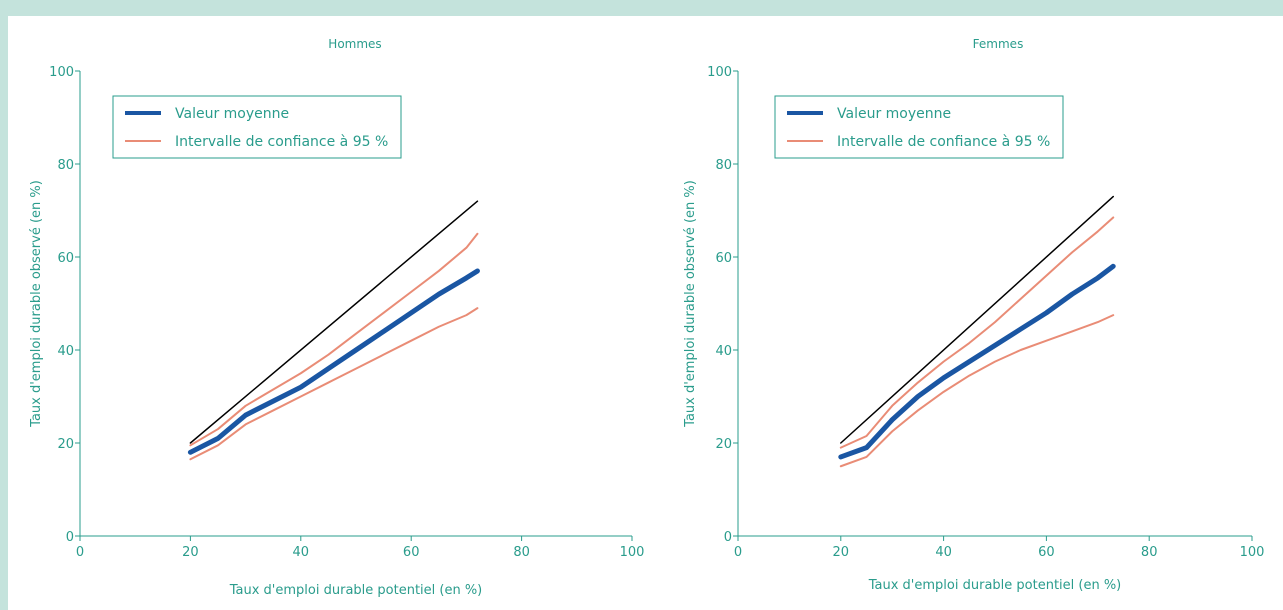 Image resolution: width=1283 pixels, height=610 pixels. Describe the element at coordinates (998, 44) in the screenshot. I see `chart-title: Femmes` at that location.